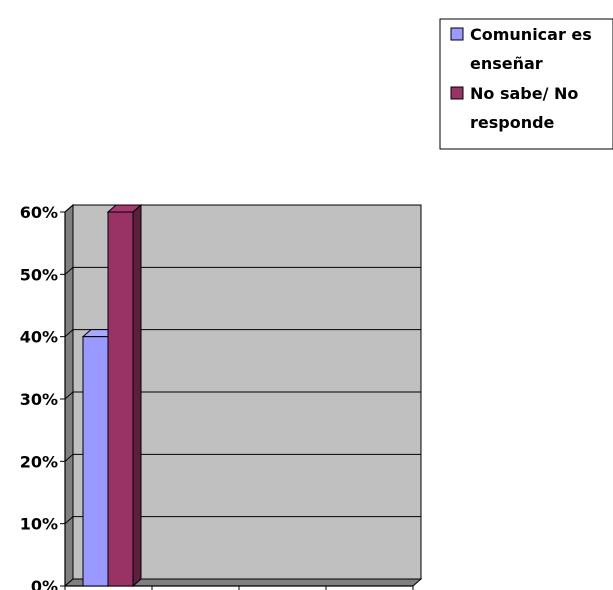 This screenshot has width=613, height=590. I want to click on bars, so click(112, 395).